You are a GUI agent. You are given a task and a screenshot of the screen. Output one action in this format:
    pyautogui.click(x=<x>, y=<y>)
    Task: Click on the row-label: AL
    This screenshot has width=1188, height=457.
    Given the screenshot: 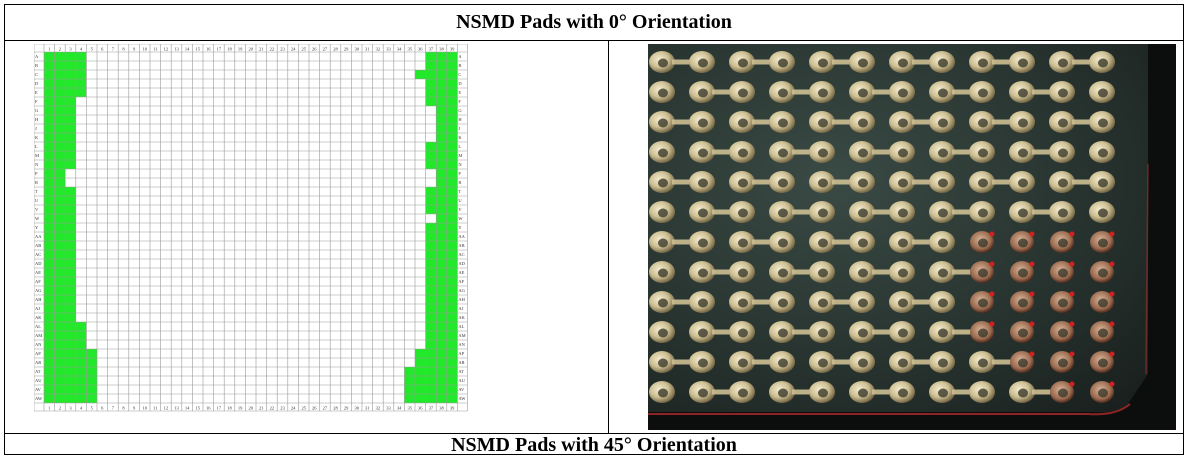 What is the action you would take?
    pyautogui.click(x=38, y=326)
    